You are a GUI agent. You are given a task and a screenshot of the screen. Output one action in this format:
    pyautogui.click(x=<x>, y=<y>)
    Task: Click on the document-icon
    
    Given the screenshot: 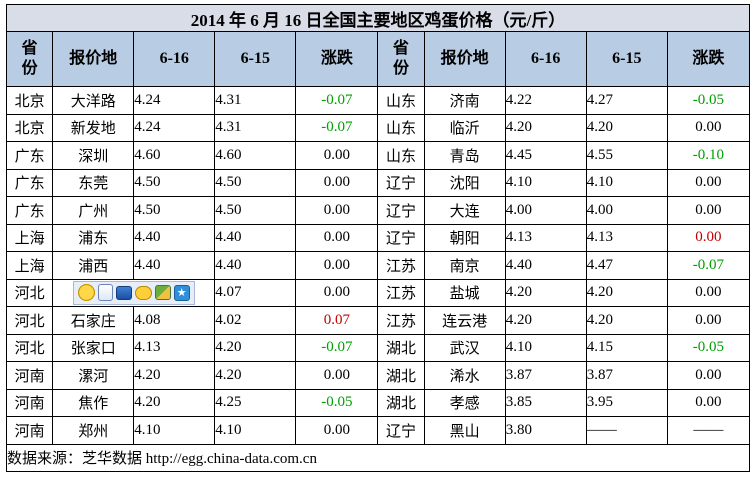 What is the action you would take?
    pyautogui.click(x=105, y=293)
    